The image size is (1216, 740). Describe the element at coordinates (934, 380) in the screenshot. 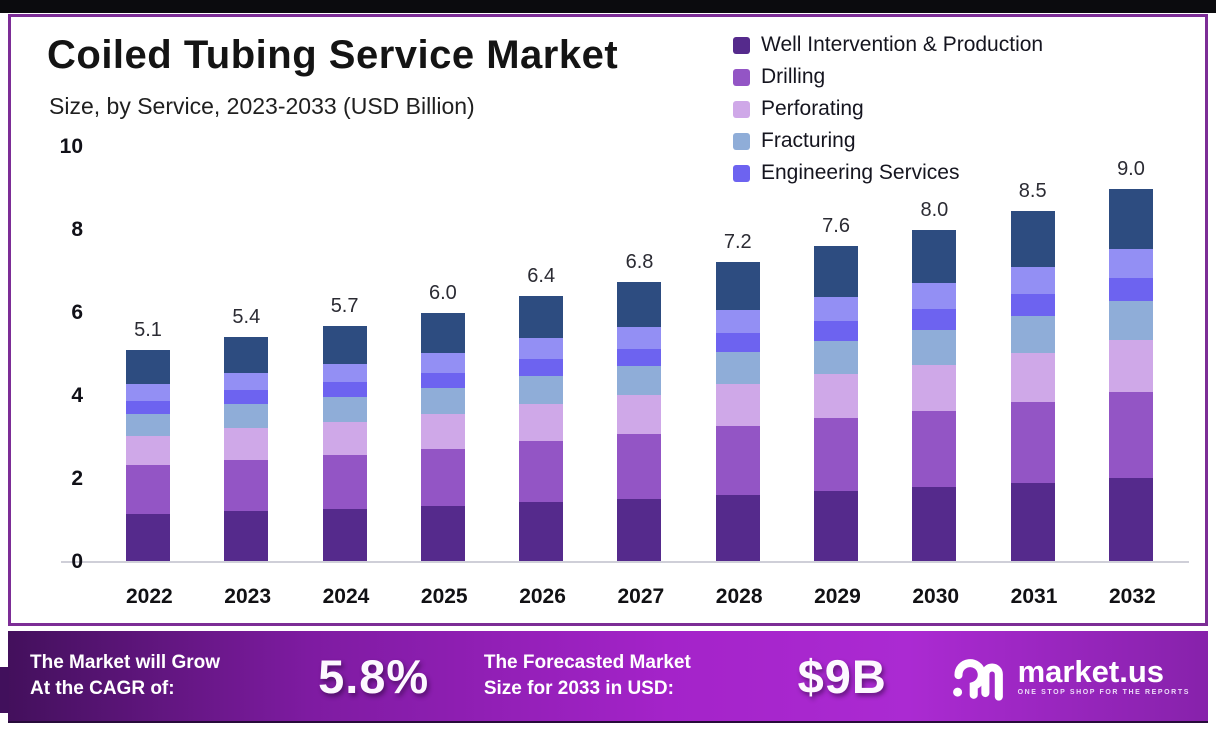

I see `bar-2030: 8.0` at that location.